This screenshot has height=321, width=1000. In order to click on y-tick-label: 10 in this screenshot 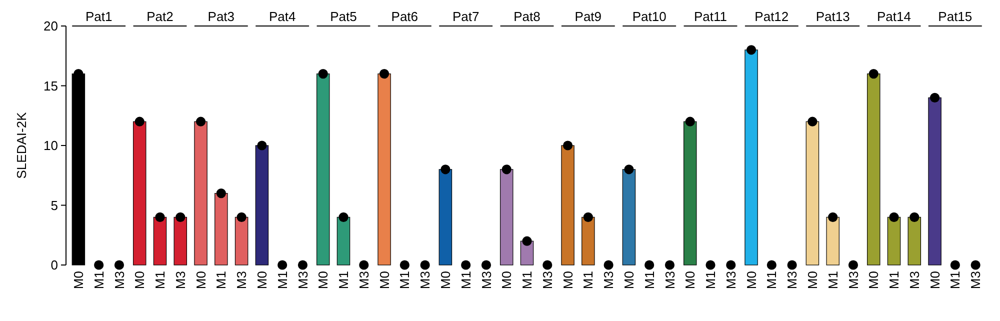, I will do `click(51, 146)`.